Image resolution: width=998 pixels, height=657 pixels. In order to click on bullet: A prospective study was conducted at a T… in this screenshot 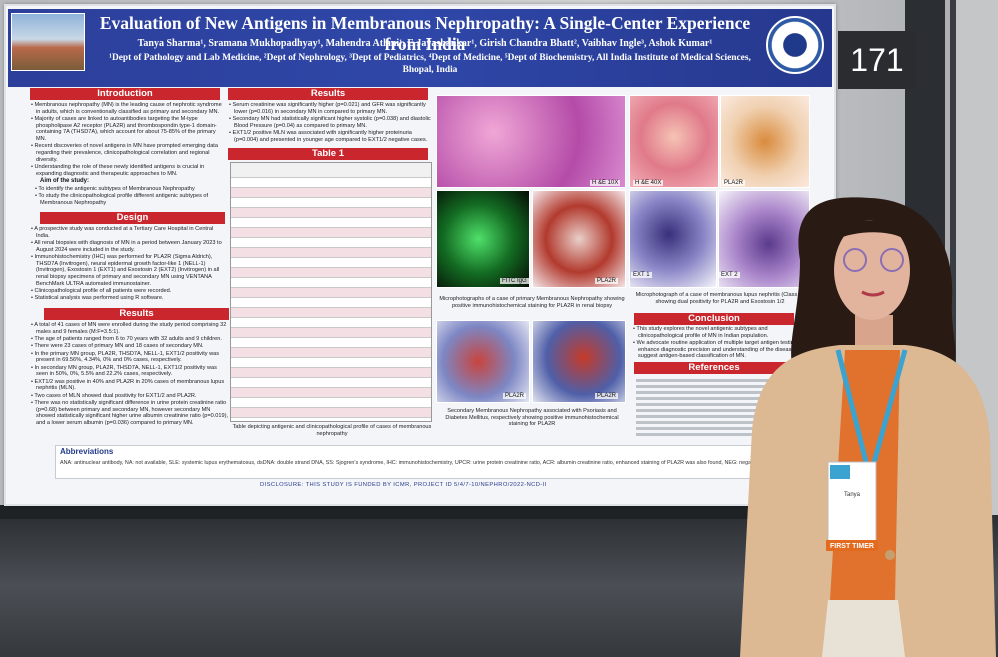, I will do `click(127, 232)`.